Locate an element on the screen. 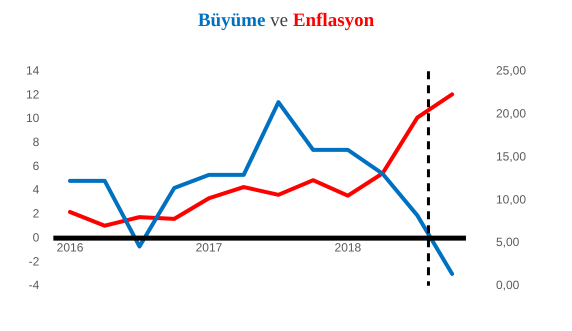 The width and height of the screenshot is (572, 331). y2-tick-label: 15,00 is located at coordinates (511, 156).